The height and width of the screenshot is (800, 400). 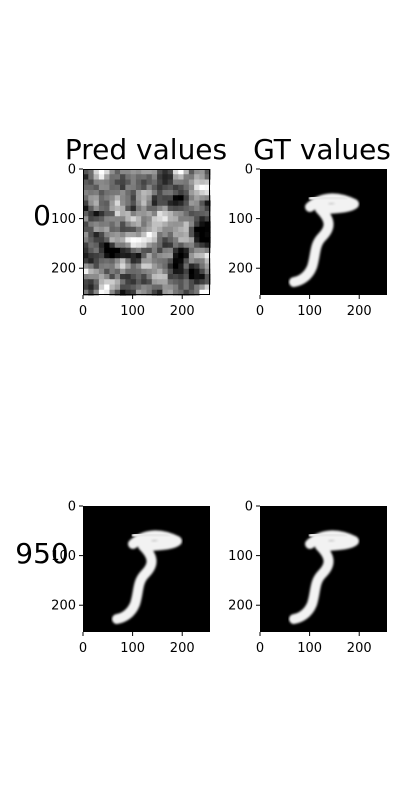 I want to click on y-tick-label: 100, so click(x=240, y=556).